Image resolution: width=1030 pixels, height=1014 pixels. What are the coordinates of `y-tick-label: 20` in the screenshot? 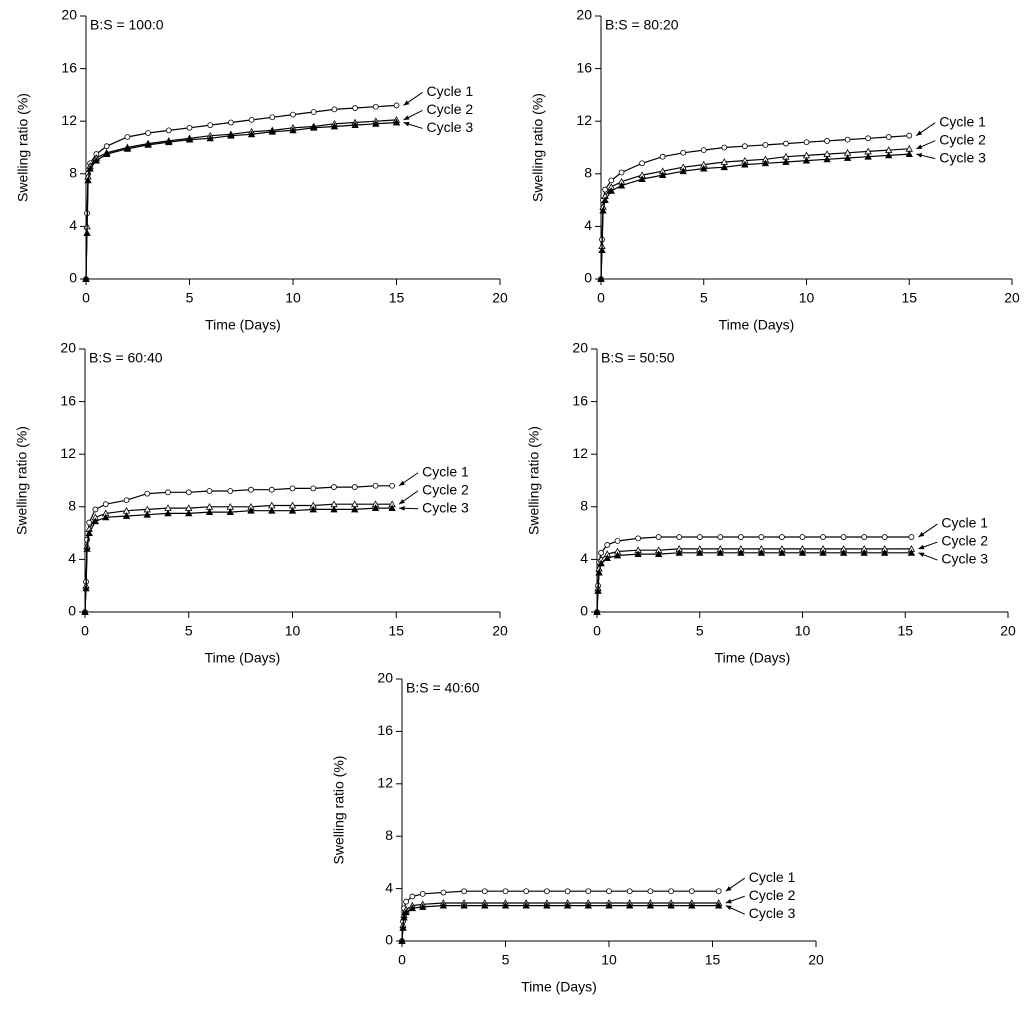 It's located at (385, 678).